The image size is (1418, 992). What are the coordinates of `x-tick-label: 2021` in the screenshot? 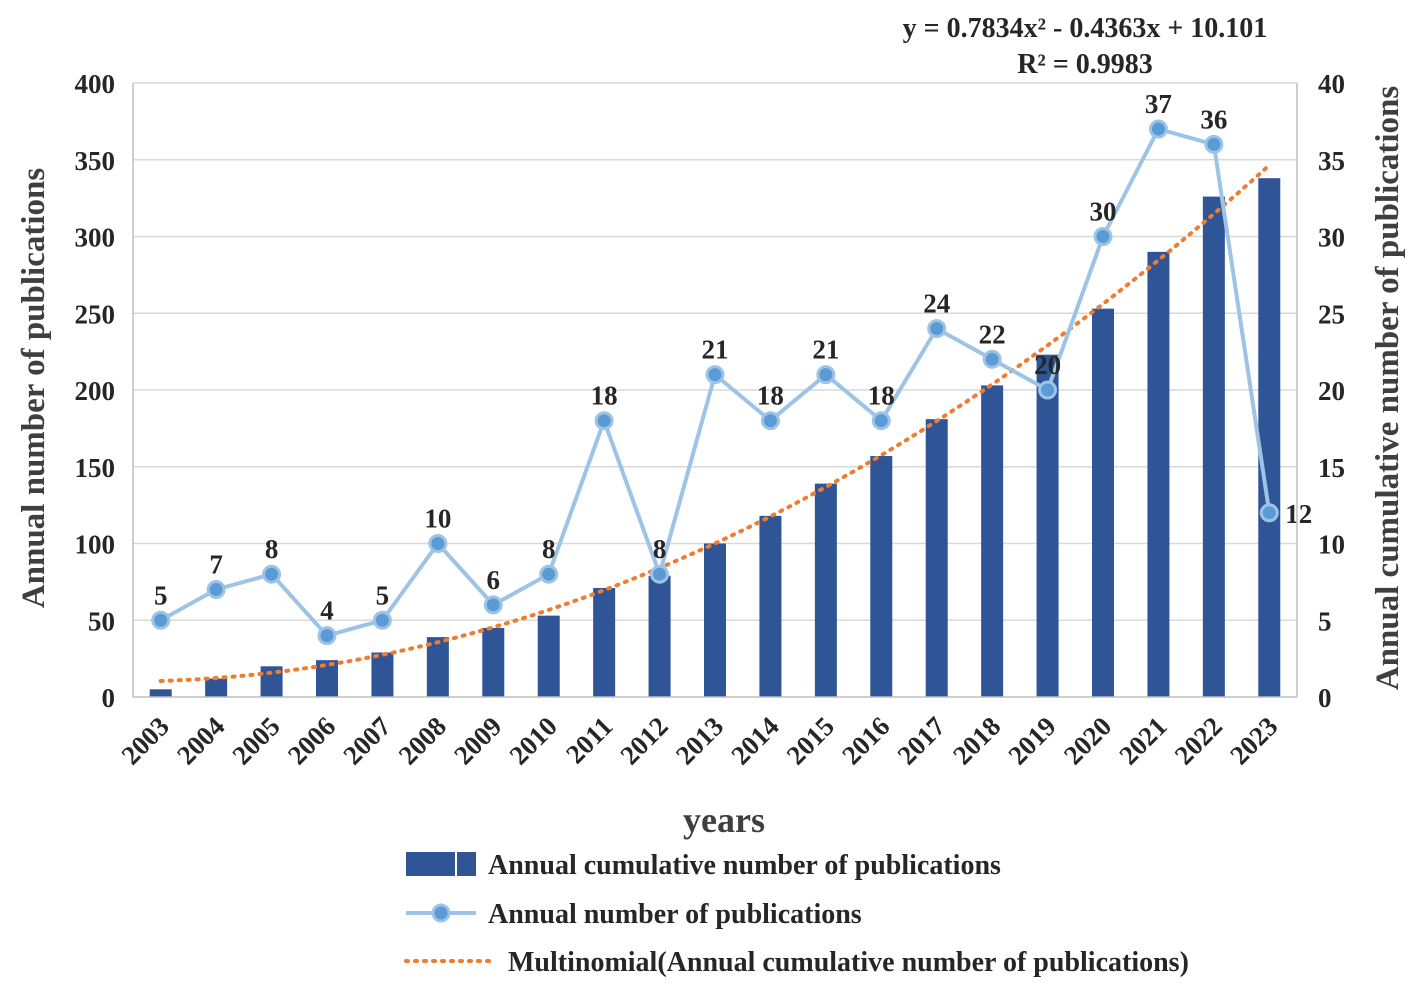 It's located at (1142, 740).